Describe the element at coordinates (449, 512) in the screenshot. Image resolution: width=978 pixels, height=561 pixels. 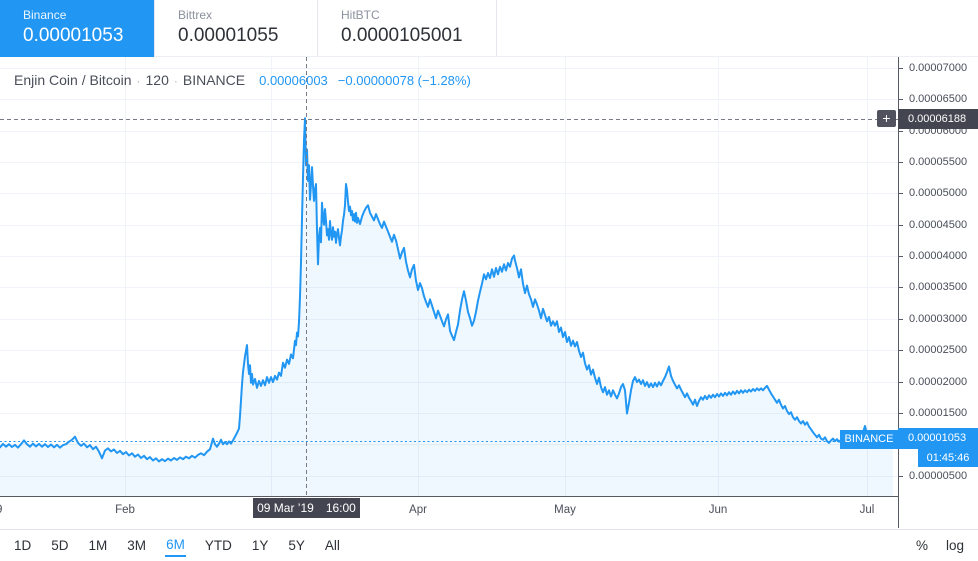
I see `time-axis: ’19 09 Mar ’19 16:00 Feb Apr May Jun Jul` at that location.